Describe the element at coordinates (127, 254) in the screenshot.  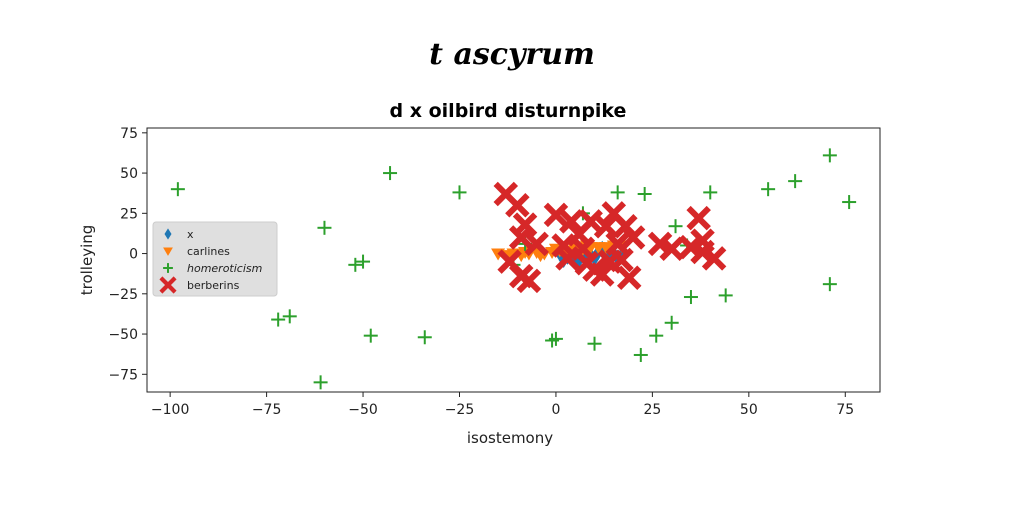
I see `y-axis-ticks: −75 −50 −25 0 25 50 75` at that location.